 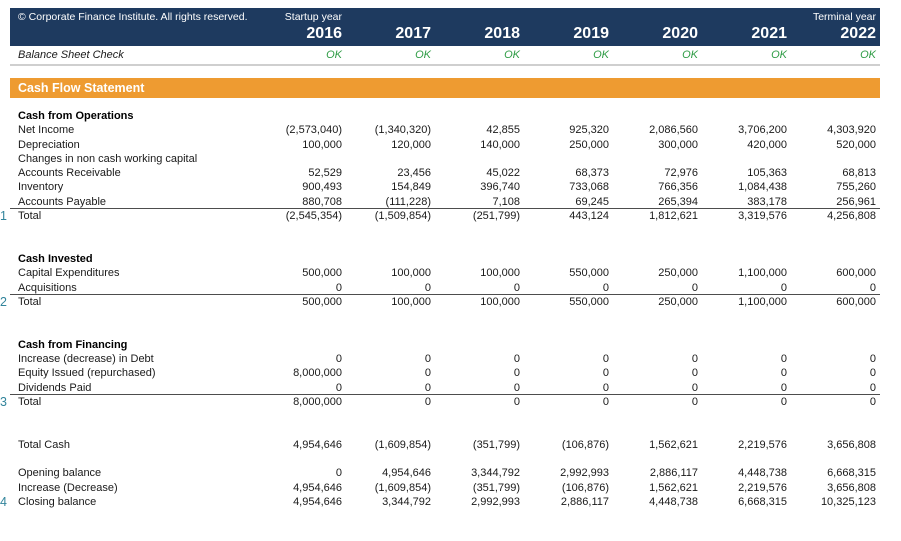 I want to click on row-label: Closing balance, so click(x=57, y=502).